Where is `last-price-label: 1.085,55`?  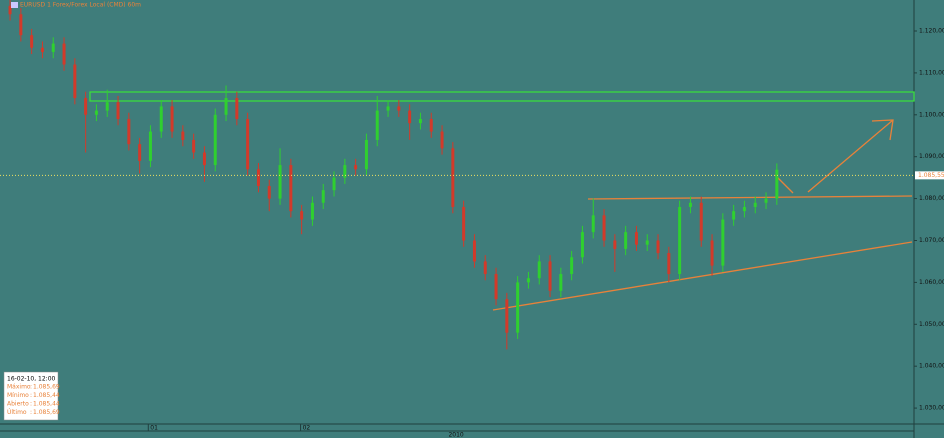 last-price-label: 1.085,55 is located at coordinates (931, 175).